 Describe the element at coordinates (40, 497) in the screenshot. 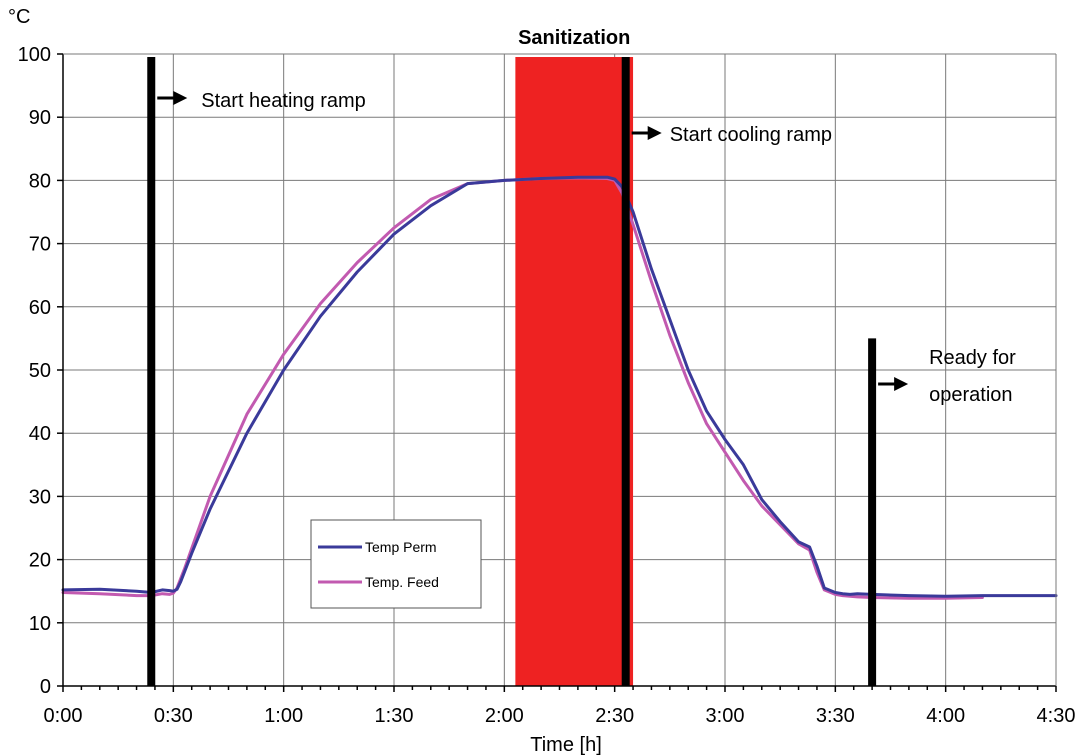

I see `y-tick-label: 30` at that location.